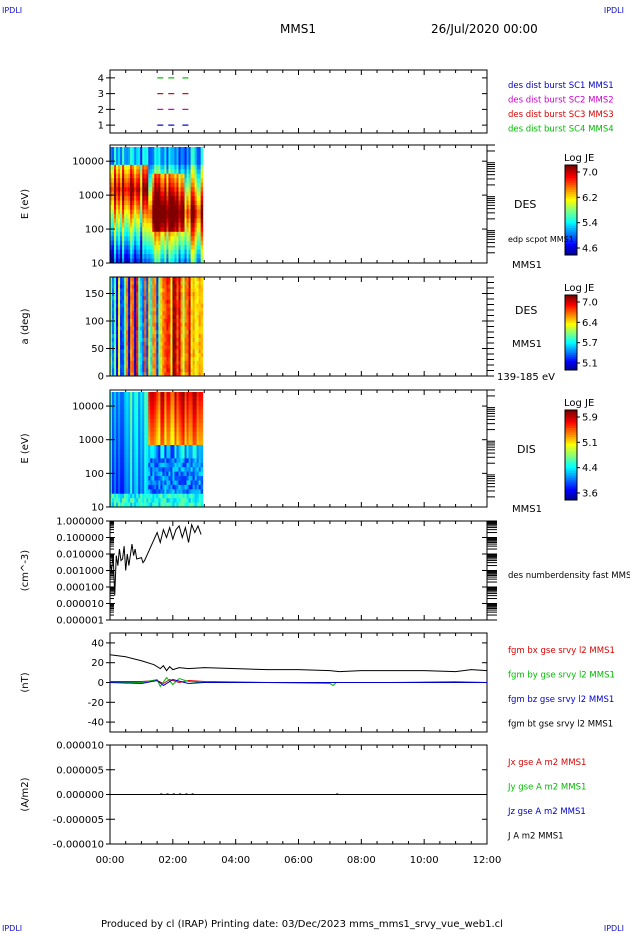  What do you see at coordinates (571, 467) in the screenshot?
I see `dis_energy-colorbar-cell` at bounding box center [571, 467].